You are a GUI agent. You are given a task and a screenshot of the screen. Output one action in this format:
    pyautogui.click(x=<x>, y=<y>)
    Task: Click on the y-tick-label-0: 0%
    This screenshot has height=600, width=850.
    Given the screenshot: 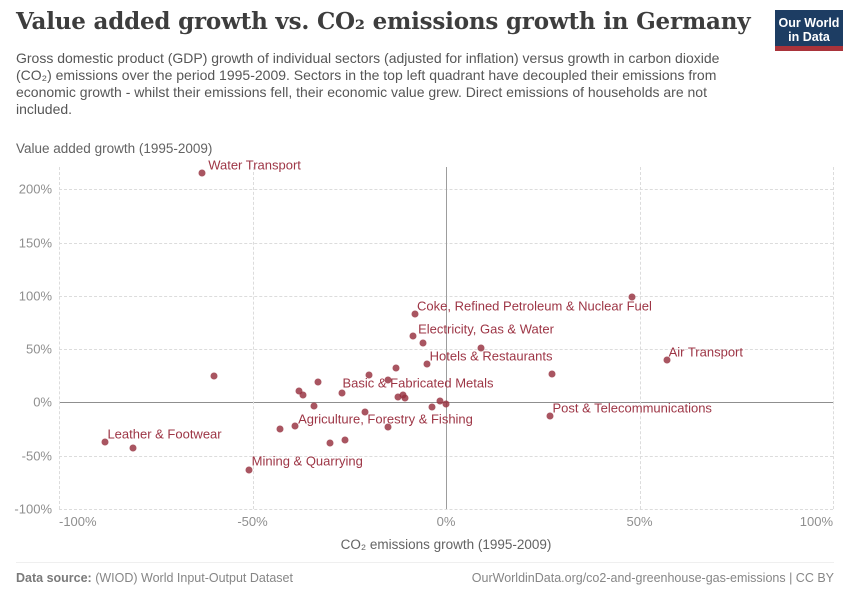 What is the action you would take?
    pyautogui.click(x=42, y=402)
    